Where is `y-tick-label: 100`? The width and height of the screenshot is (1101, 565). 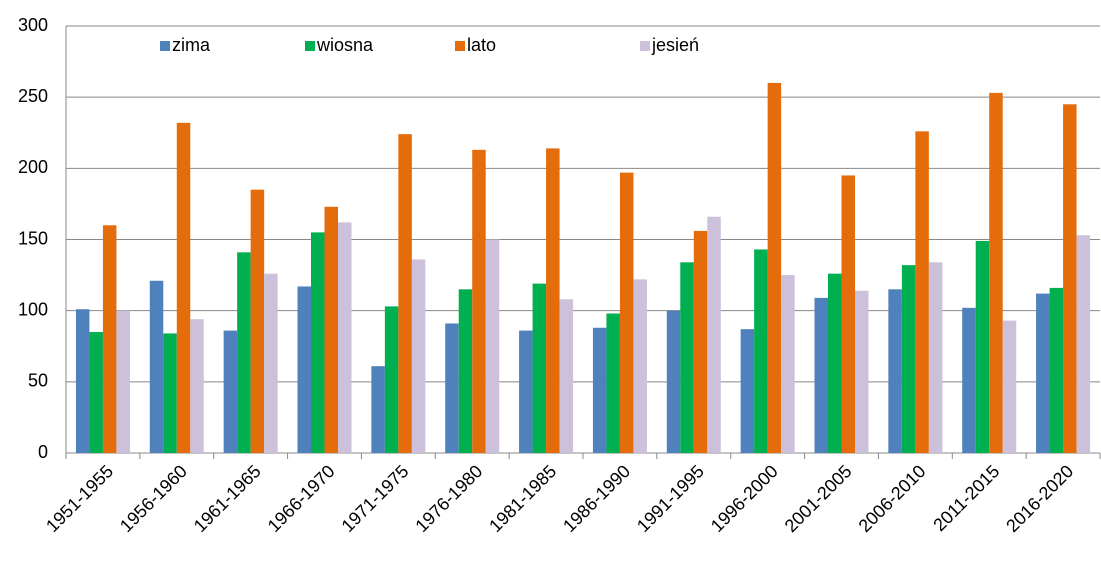
y-tick-label: 100 is located at coordinates (33, 309).